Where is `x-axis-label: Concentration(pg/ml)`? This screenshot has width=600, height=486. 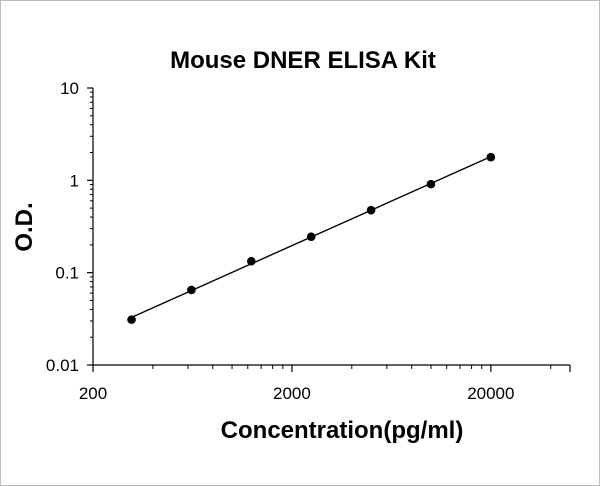 x-axis-label: Concentration(pg/ml) is located at coordinates (342, 430).